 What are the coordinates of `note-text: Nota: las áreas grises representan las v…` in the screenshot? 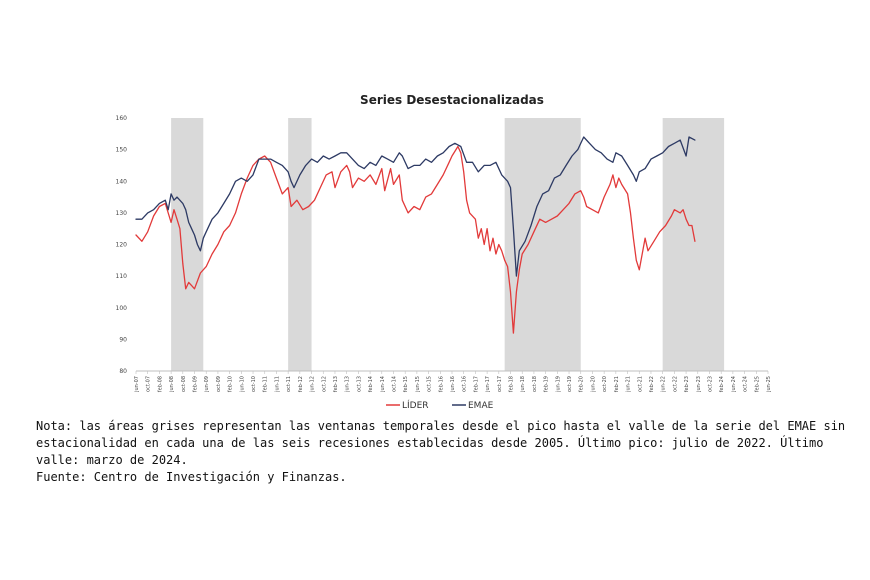 It's located at (441, 443).